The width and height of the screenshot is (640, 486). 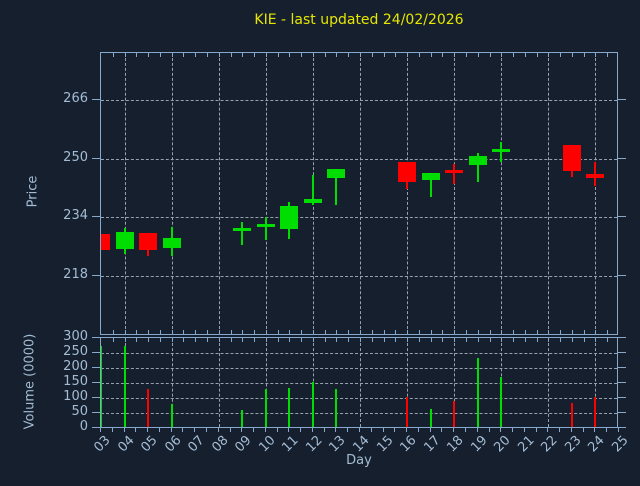 I want to click on volume-tick-label: 0, so click(x=83, y=426).